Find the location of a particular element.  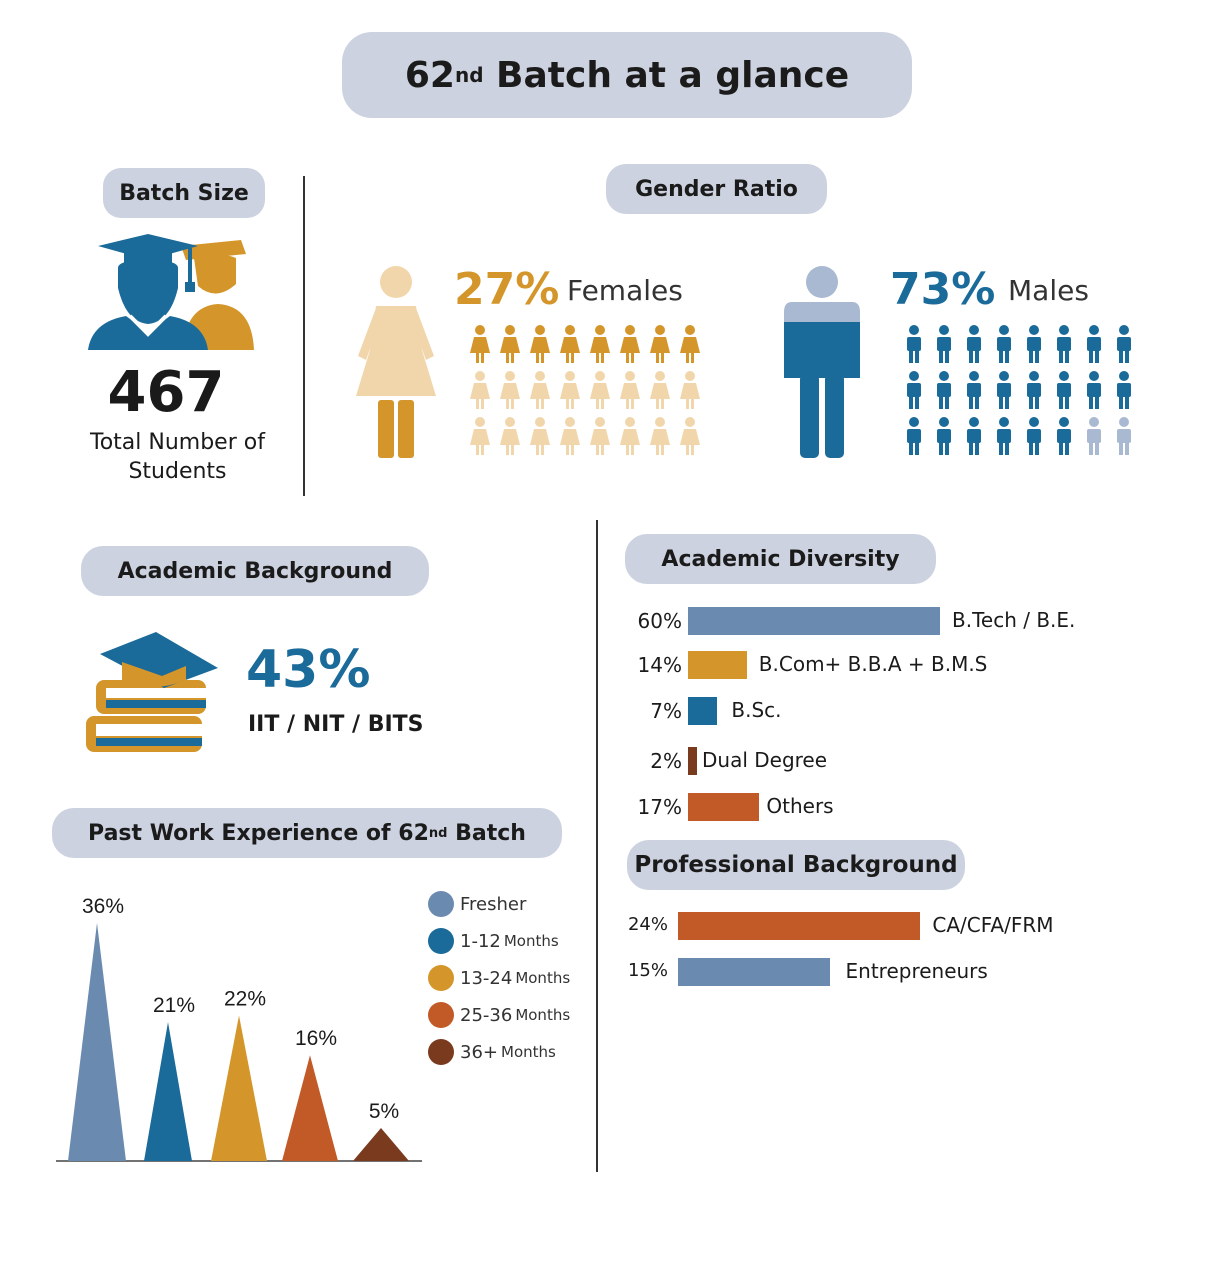

legend-item: Fresher is located at coordinates (477, 904).